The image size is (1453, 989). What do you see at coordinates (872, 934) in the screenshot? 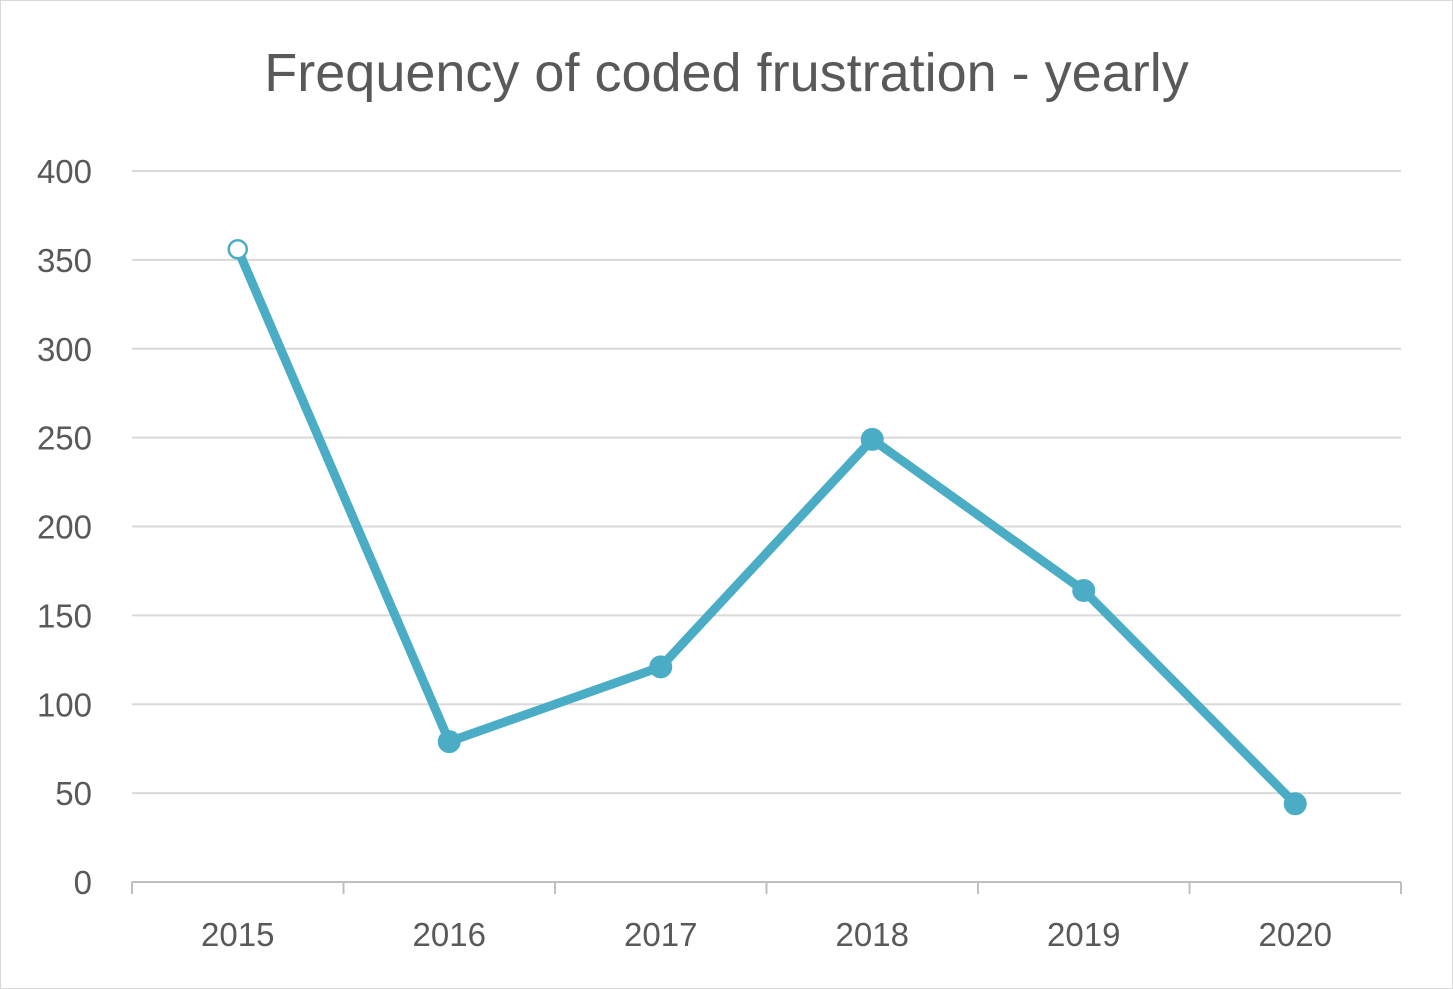
I see `x-tick-label: 2018` at bounding box center [872, 934].